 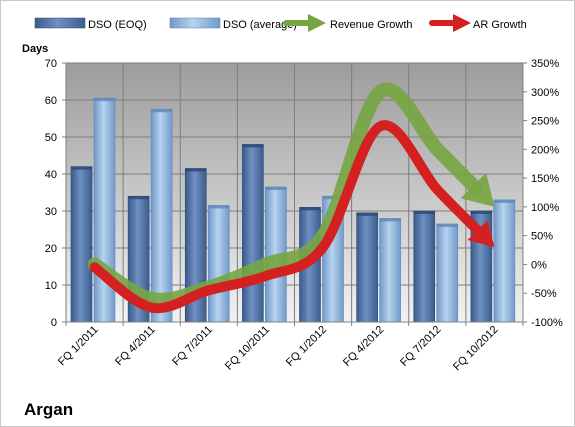 I want to click on legend-arrow-ar-growth, so click(x=450, y=23).